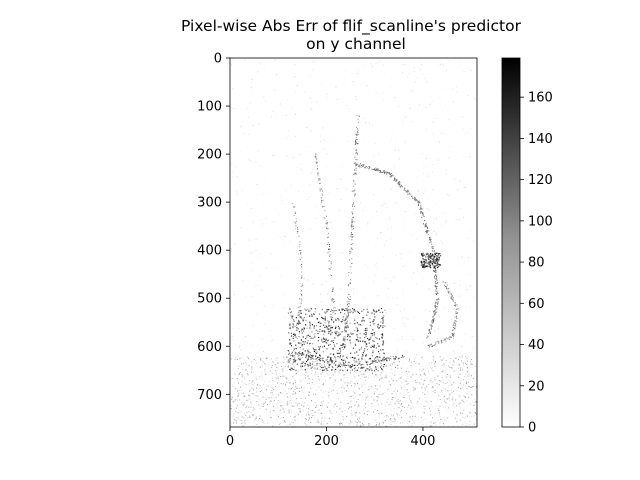 The height and width of the screenshot is (480, 640). What do you see at coordinates (536, 304) in the screenshot?
I see `colorbar-tick-label: 60` at bounding box center [536, 304].